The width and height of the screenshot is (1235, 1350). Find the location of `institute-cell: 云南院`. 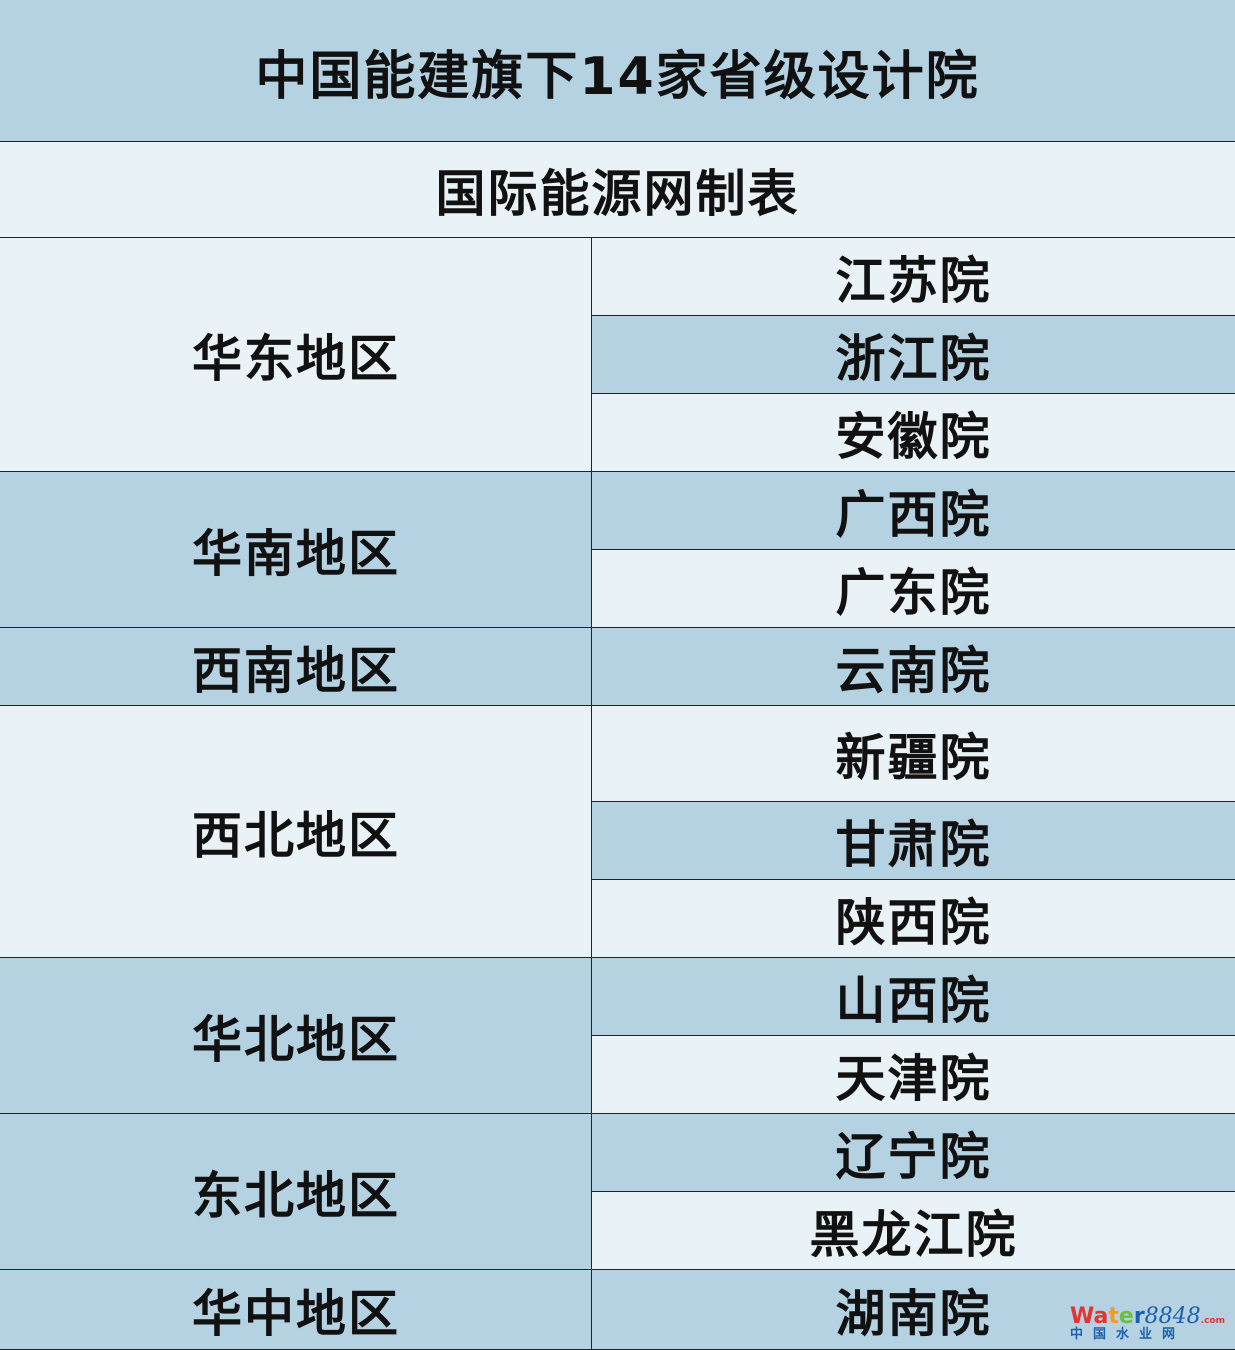

institute-cell: 云南院 is located at coordinates (913, 667).